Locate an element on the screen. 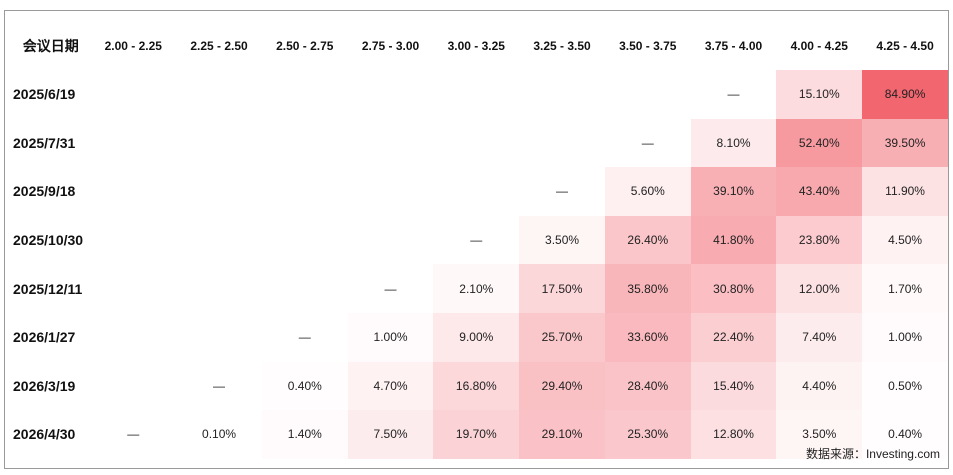 The image size is (953, 475). table-row: 2025/6/19 — 15.10% 84.90% is located at coordinates (479, 94).